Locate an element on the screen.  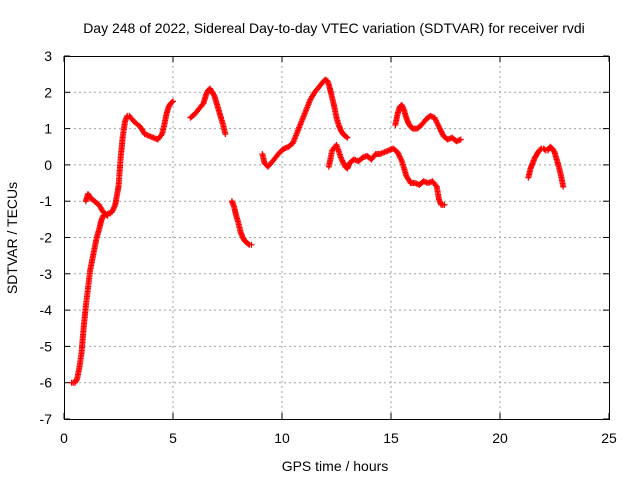
y-tick-label: 3 is located at coordinates (48, 56).